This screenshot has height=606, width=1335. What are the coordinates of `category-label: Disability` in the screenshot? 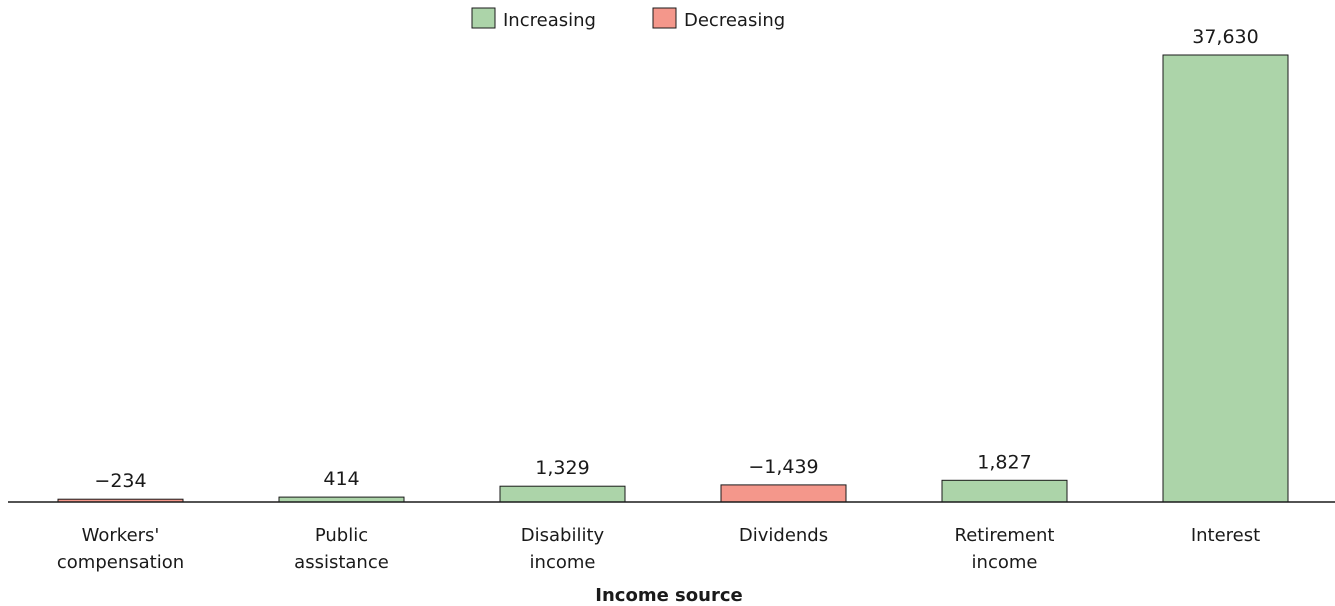 It's located at (563, 535).